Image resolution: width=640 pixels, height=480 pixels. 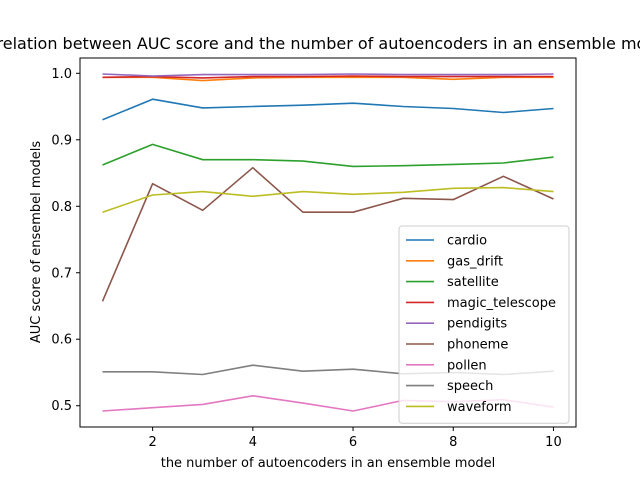 I want to click on series-line-pendigits, so click(x=328, y=75).